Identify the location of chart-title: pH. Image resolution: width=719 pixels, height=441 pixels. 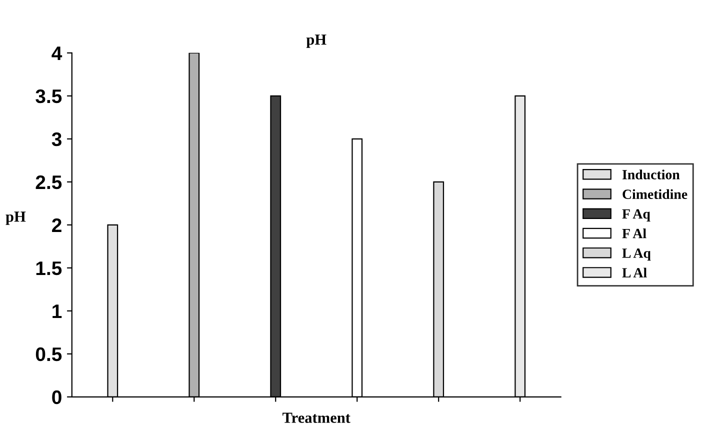
(316, 41).